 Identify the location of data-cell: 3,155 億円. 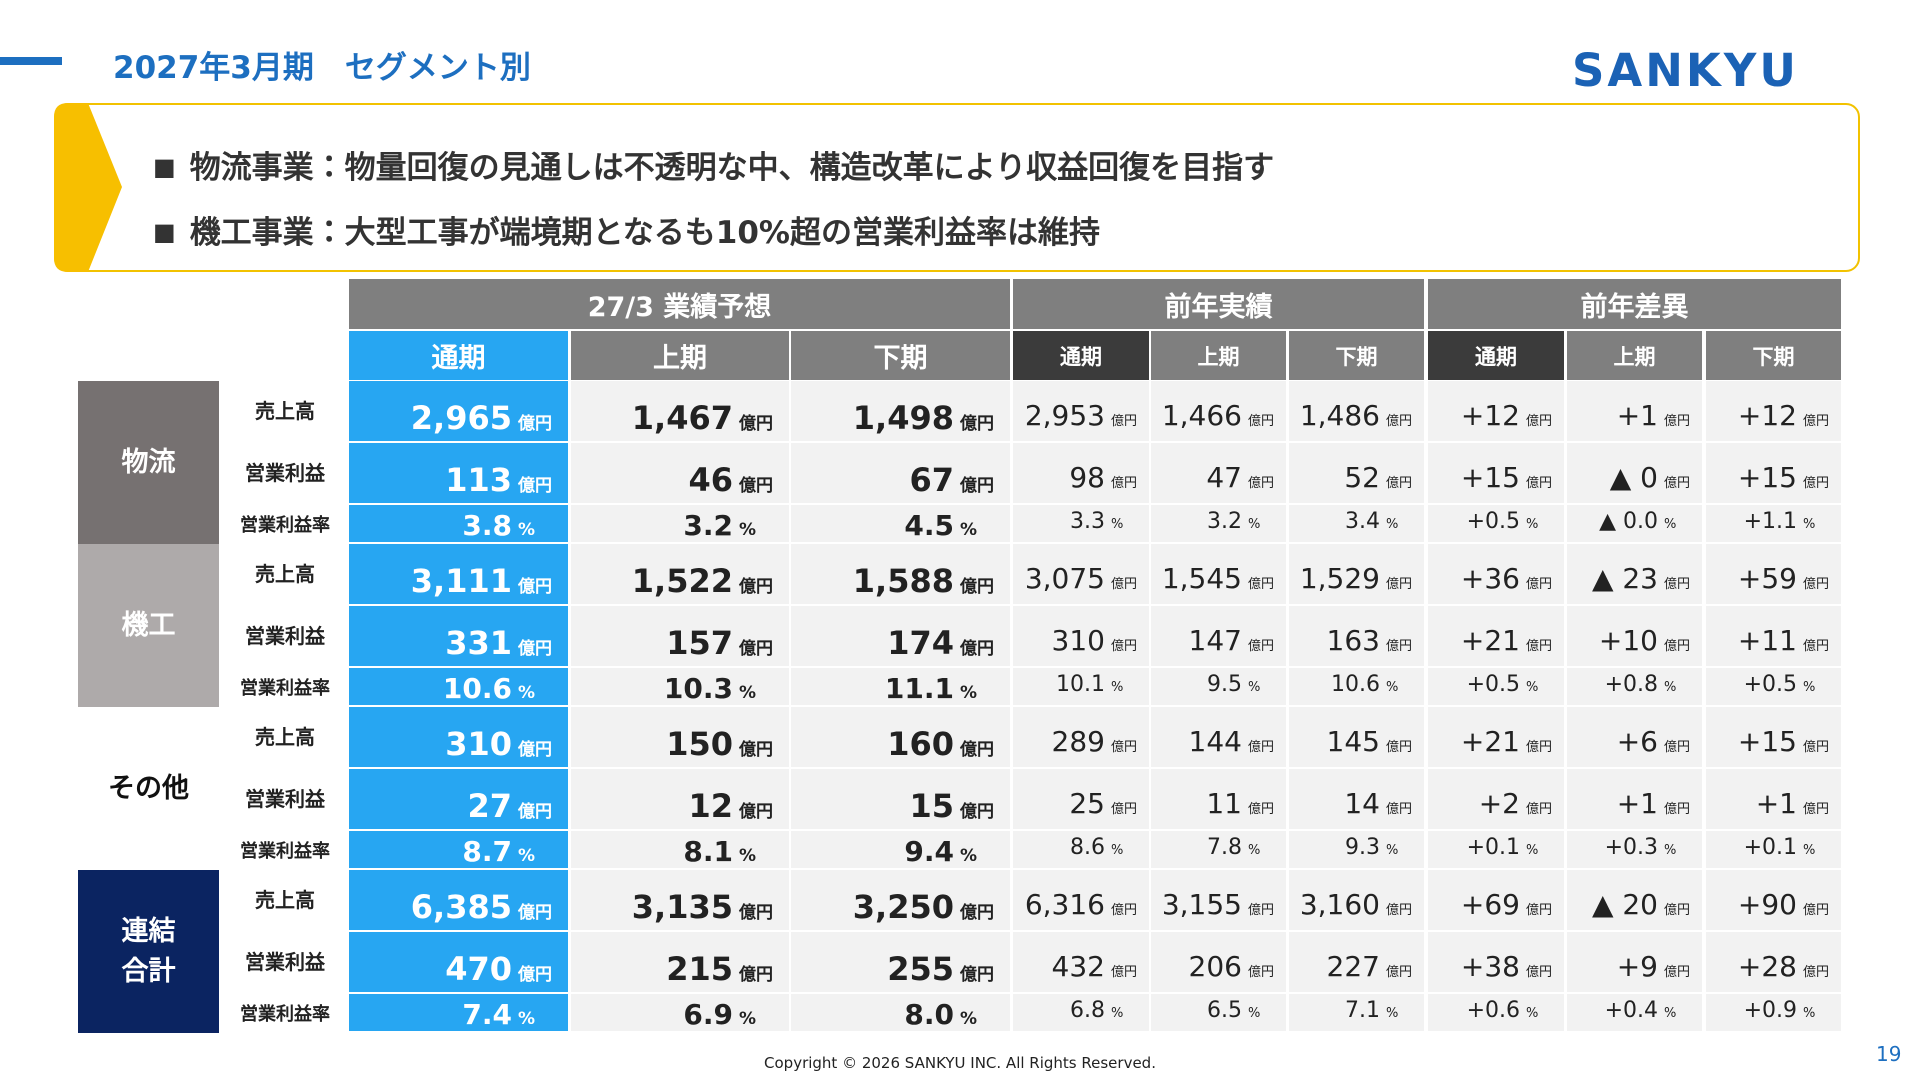
(1218, 900).